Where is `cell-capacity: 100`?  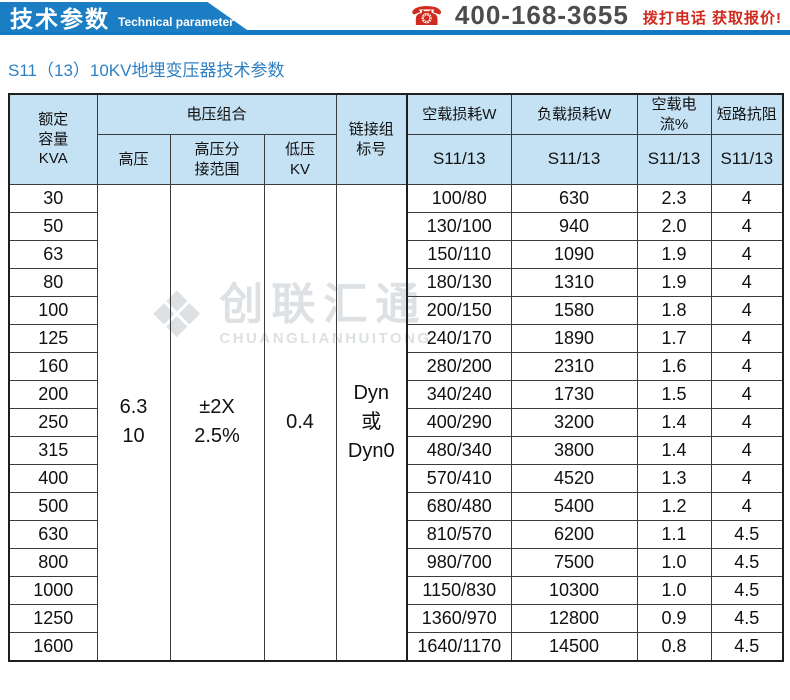
cell-capacity: 100 is located at coordinates (53, 310).